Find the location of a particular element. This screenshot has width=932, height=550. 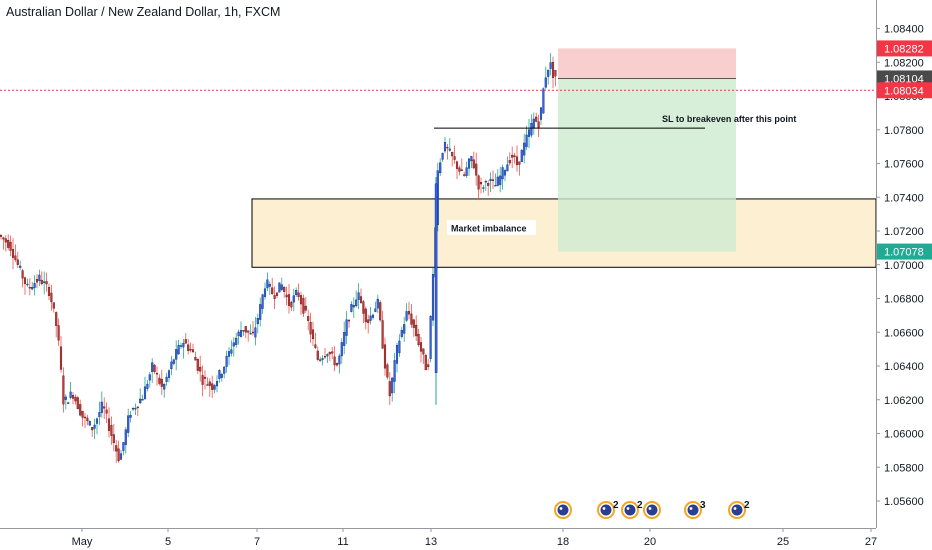

position-target-zone is located at coordinates (647, 165).